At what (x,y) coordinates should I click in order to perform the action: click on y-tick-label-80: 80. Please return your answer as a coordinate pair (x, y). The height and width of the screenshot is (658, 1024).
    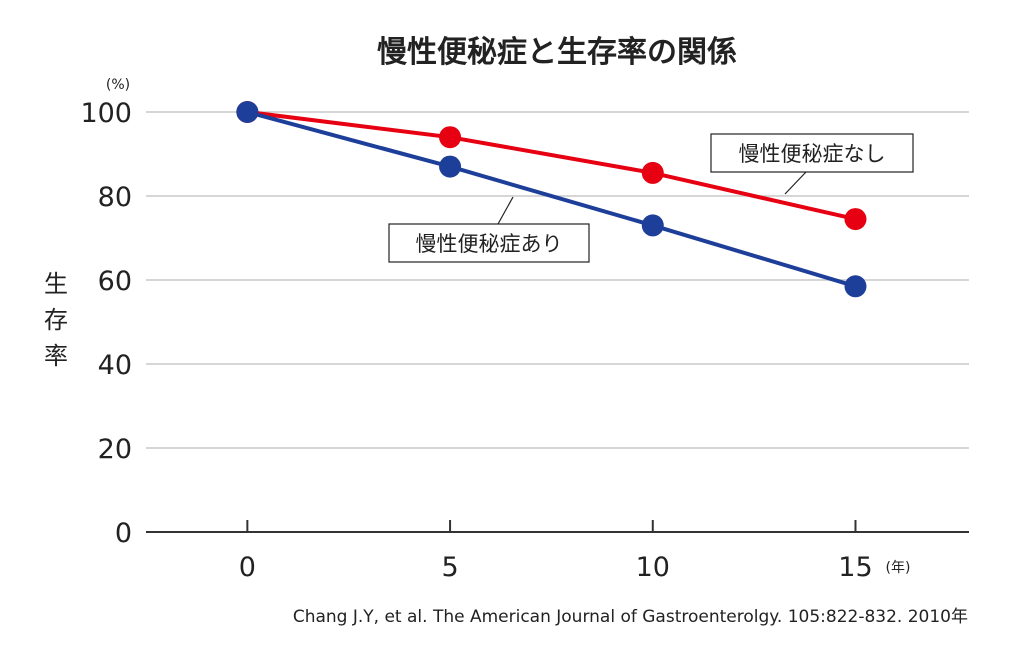
    Looking at the image, I should click on (115, 197).